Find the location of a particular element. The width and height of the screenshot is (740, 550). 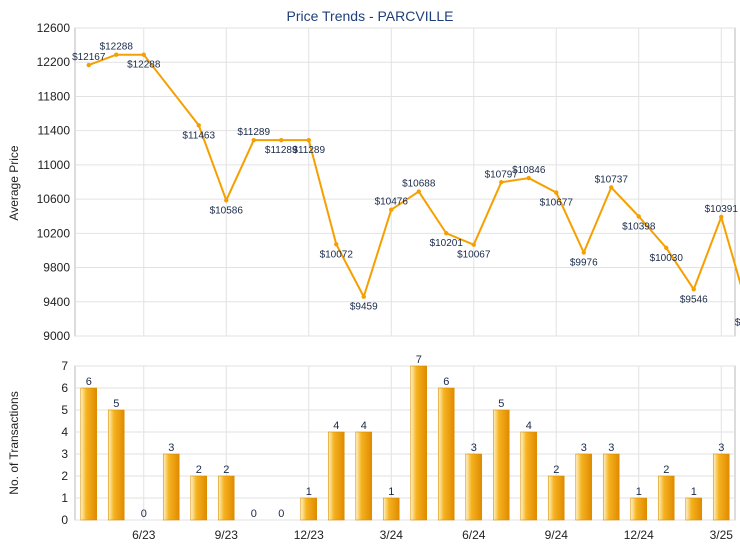

price-data-label: $10797 is located at coordinates (502, 174).